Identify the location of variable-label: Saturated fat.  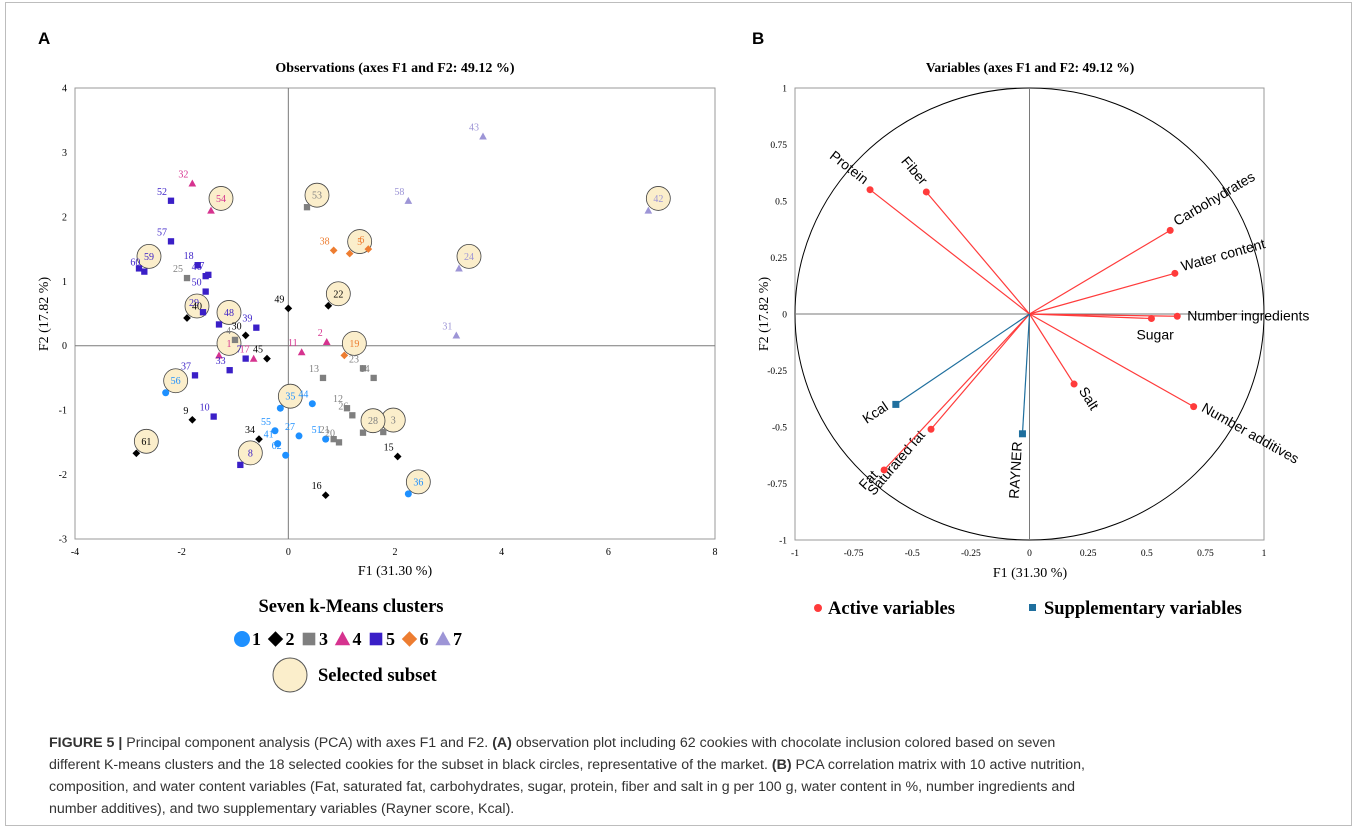
(896, 462).